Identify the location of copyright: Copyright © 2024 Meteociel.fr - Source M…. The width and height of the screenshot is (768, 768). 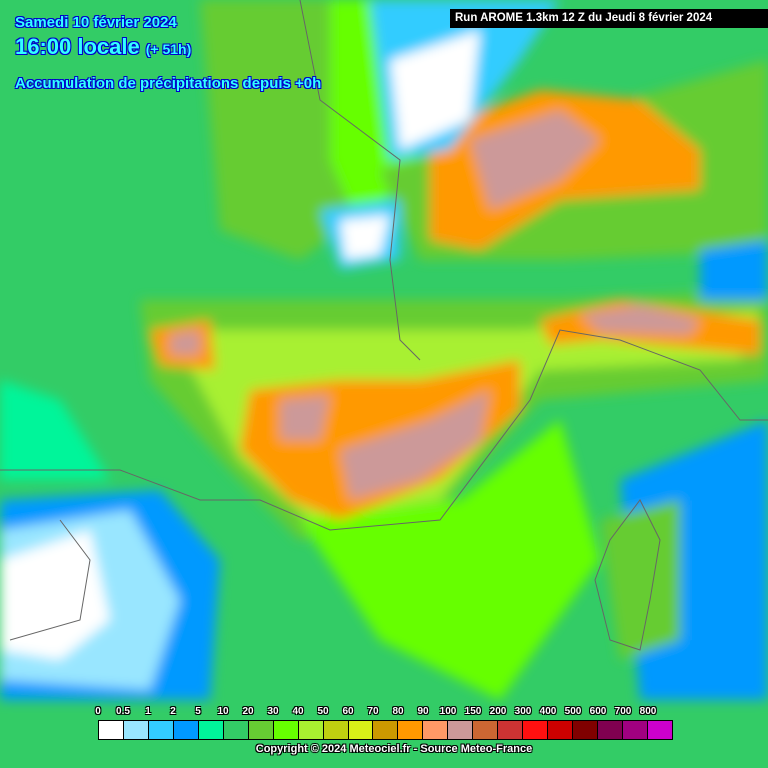
(394, 749).